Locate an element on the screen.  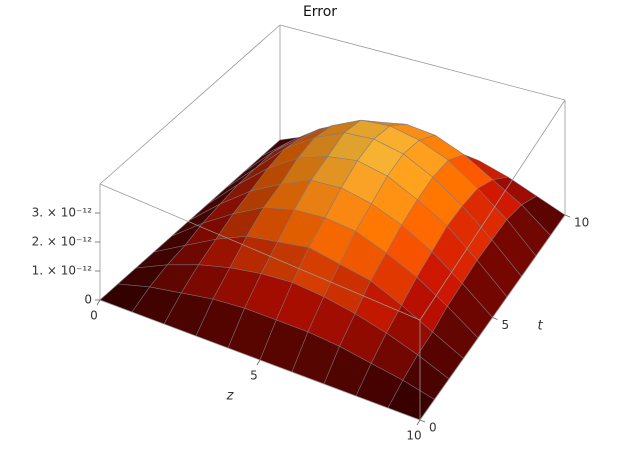
z-tick-label: 3. × 10⁻¹² is located at coordinates (62, 213).